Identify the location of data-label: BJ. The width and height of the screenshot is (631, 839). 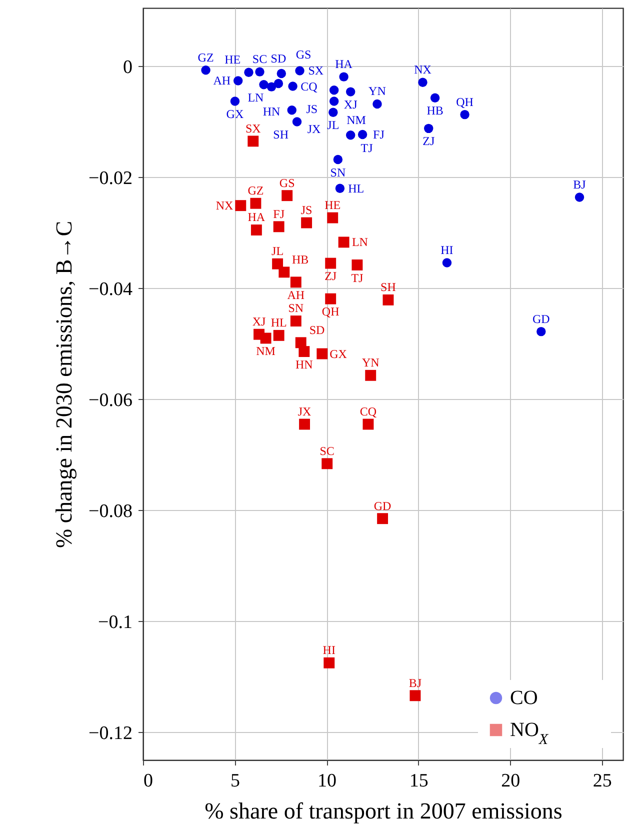
(415, 683).